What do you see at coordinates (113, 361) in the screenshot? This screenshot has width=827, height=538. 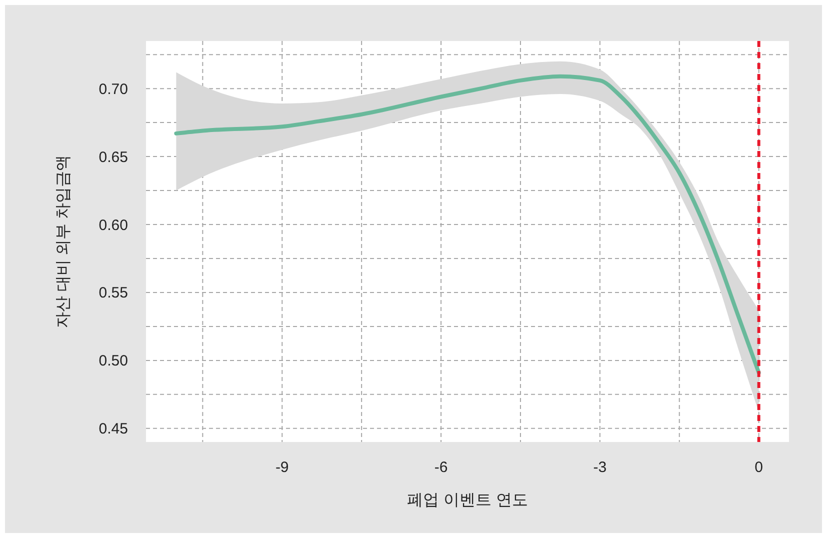 I see `y-tick-label: 0.50` at bounding box center [113, 361].